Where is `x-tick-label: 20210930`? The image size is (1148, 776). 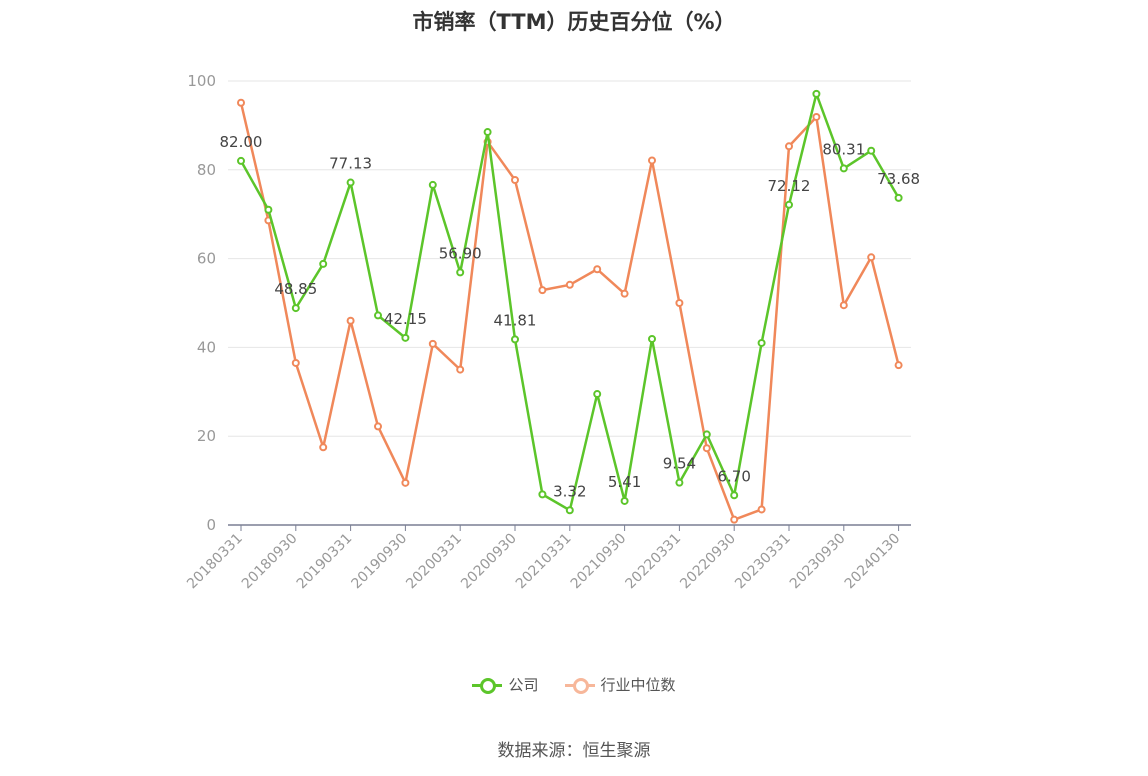
x-tick-label: 20210930 is located at coordinates (599, 562).